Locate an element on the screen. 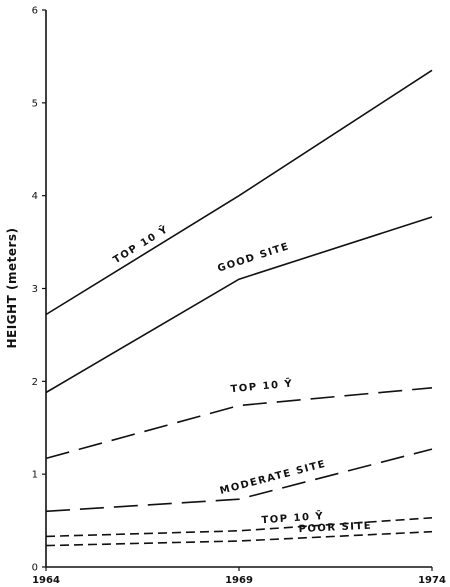 The image size is (450, 587). x-tick-label: 1969 is located at coordinates (239, 580).